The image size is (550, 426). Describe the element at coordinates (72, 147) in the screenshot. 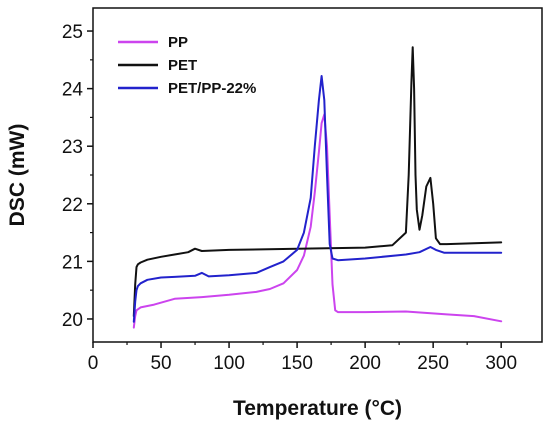

I see `y-tick-label: 23` at that location.